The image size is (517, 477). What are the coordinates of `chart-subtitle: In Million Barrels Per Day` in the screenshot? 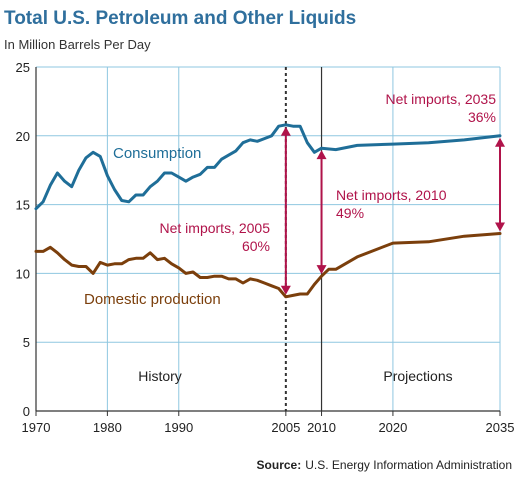 It's located at (77, 44).